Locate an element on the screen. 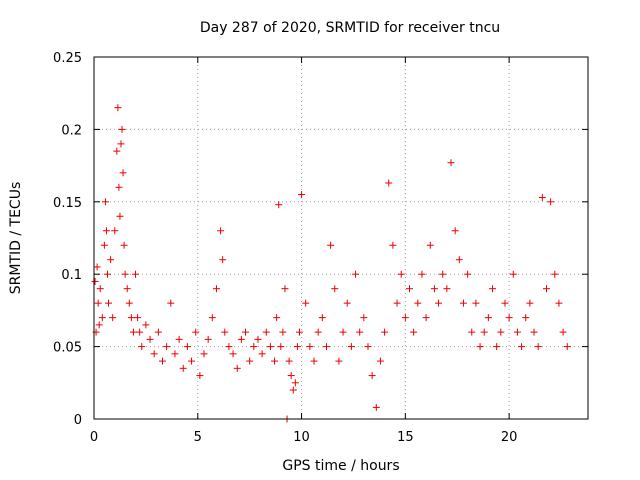  y-axis-label: SRMTID / TECUs is located at coordinates (16, 238).